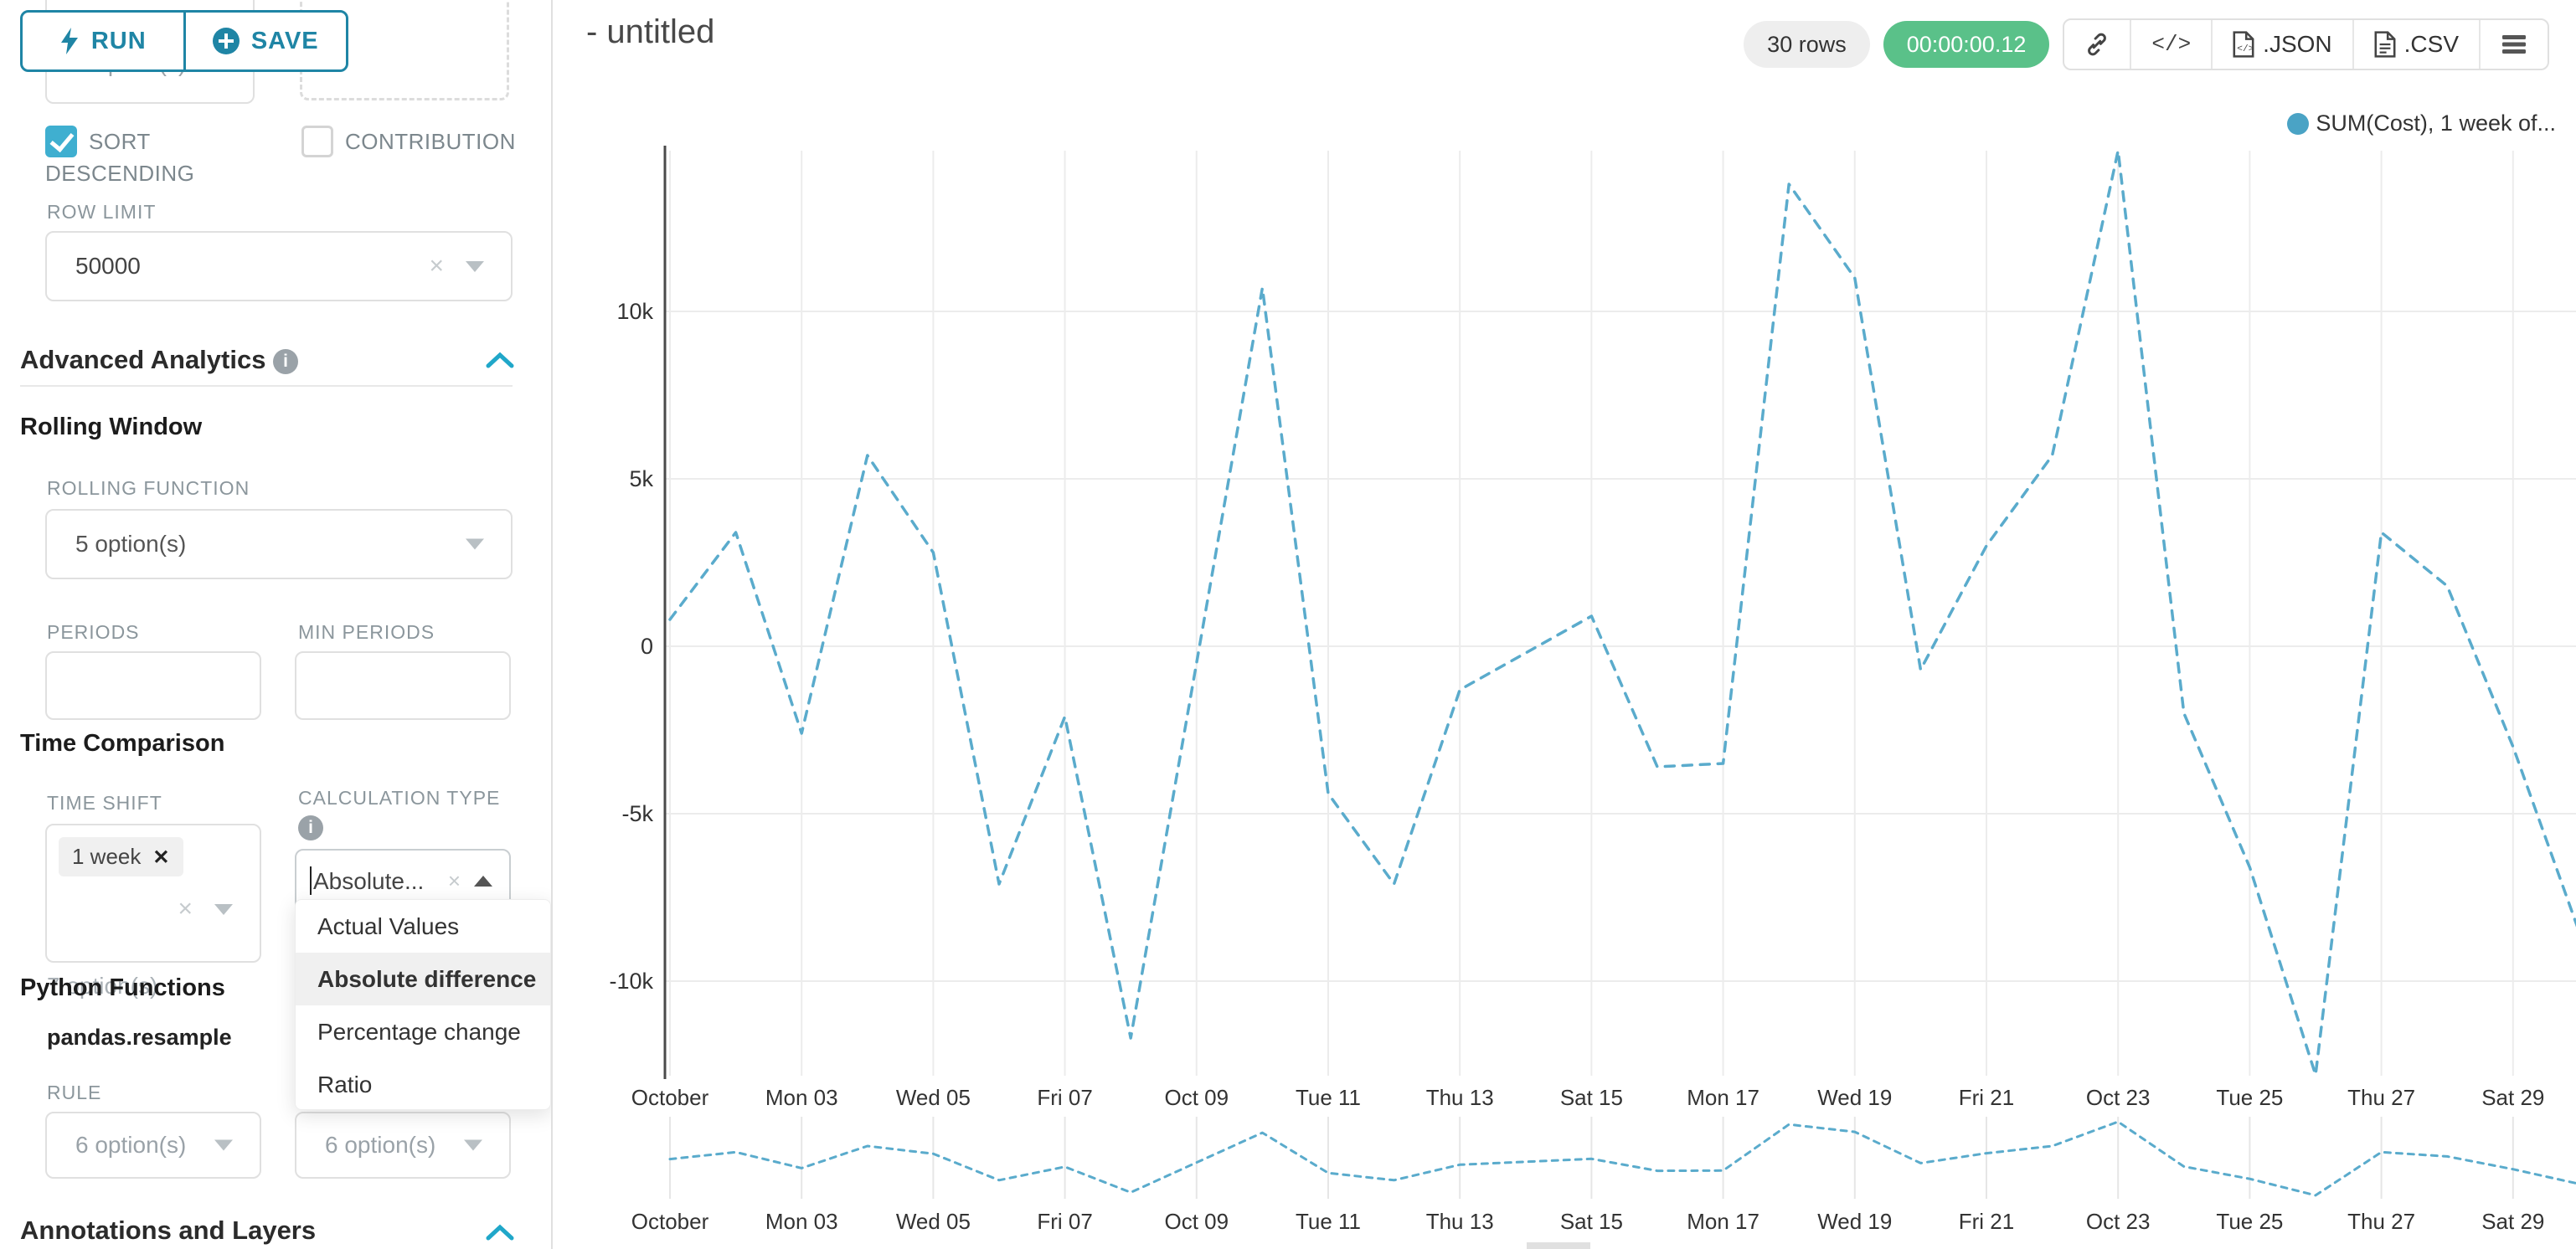 Image resolution: width=2576 pixels, height=1249 pixels. What do you see at coordinates (153, 685) in the screenshot?
I see `periods-input` at bounding box center [153, 685].